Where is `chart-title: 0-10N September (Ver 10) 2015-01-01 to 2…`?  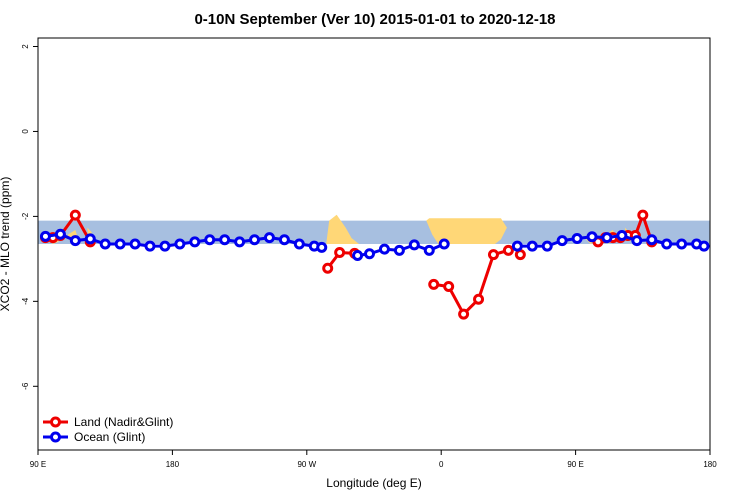
chart-title: 0-10N September (Ver 10) 2015-01-01 to 2… is located at coordinates (374, 19).